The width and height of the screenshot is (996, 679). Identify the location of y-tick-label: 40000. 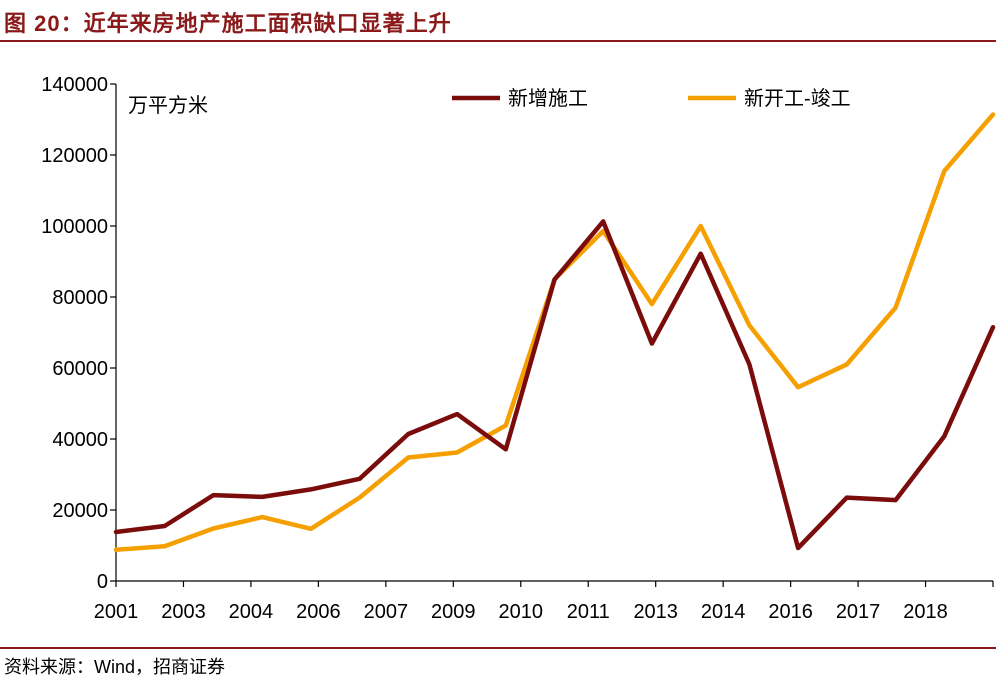
(80, 440).